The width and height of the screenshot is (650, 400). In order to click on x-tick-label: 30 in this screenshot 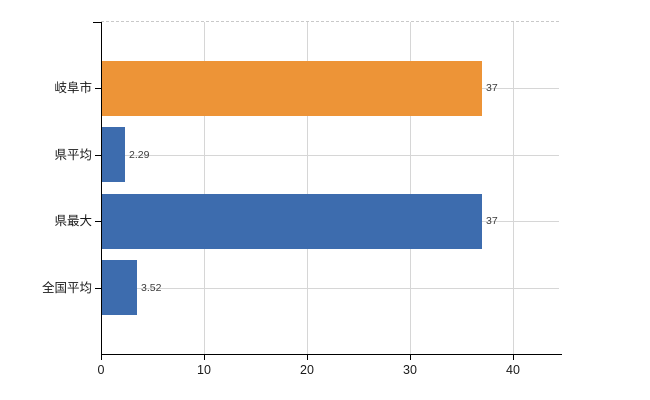, I will do `click(410, 370)`.